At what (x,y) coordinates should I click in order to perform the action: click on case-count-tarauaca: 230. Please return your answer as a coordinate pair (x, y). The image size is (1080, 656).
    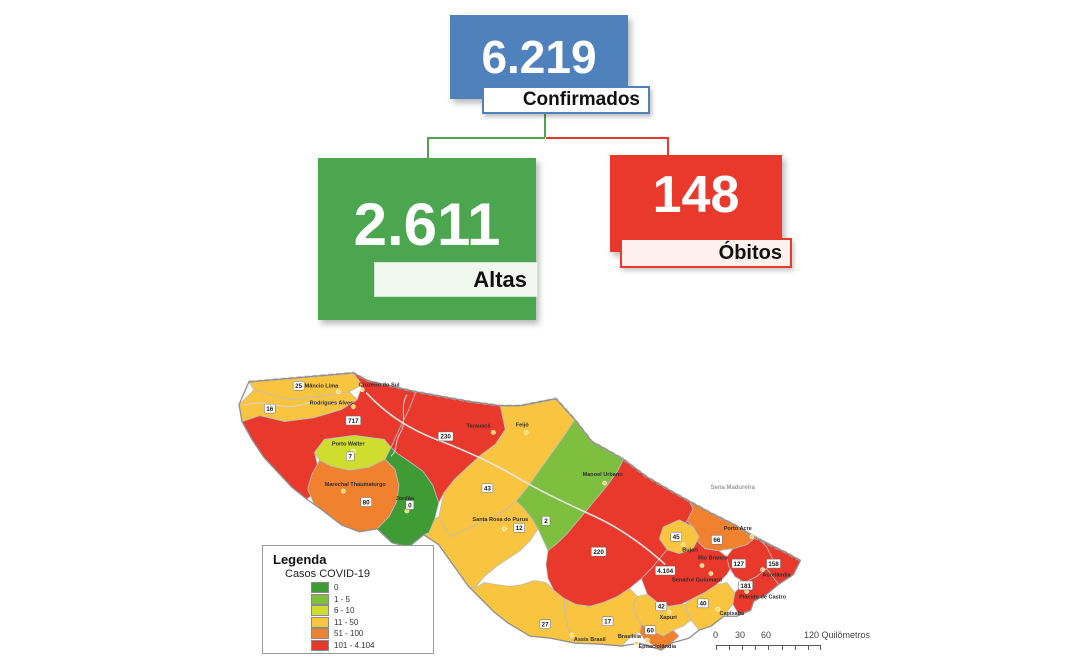
    Looking at the image, I should click on (445, 436).